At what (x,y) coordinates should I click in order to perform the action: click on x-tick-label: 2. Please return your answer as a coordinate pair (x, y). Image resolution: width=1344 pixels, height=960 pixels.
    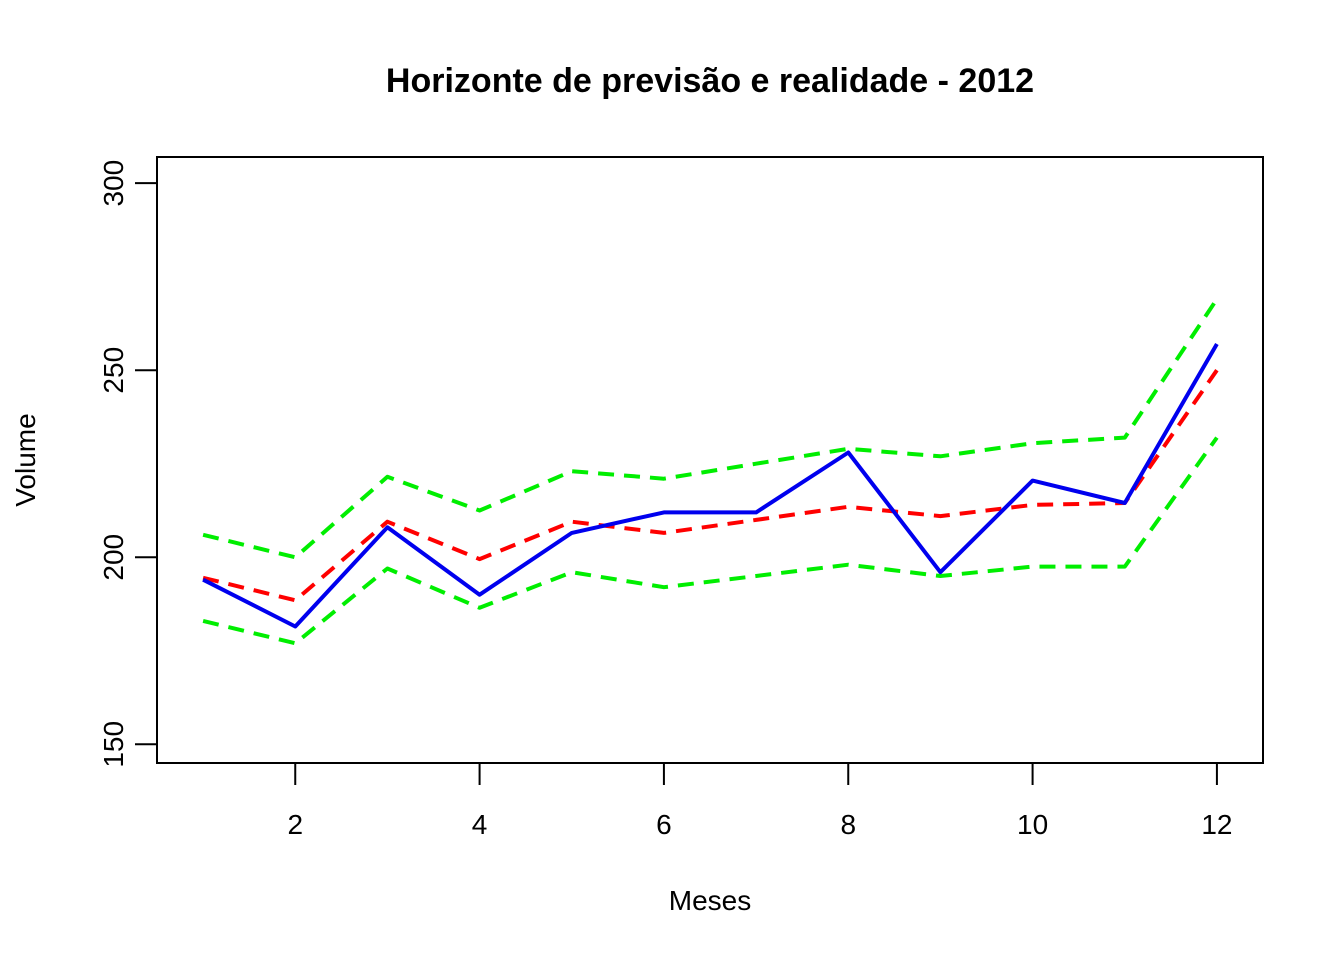
    Looking at the image, I should click on (295, 824).